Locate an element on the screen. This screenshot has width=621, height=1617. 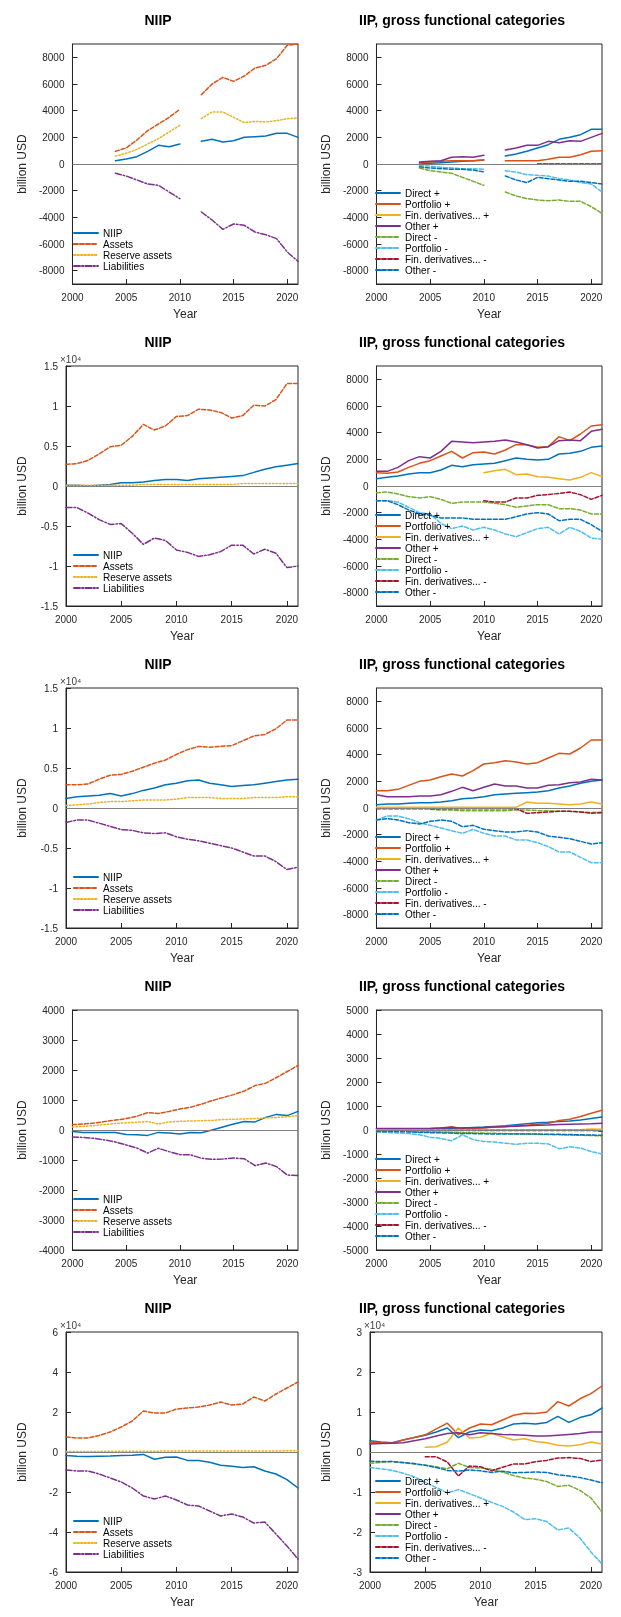
y-tick-label: 0.5 is located at coordinates (51, 446).